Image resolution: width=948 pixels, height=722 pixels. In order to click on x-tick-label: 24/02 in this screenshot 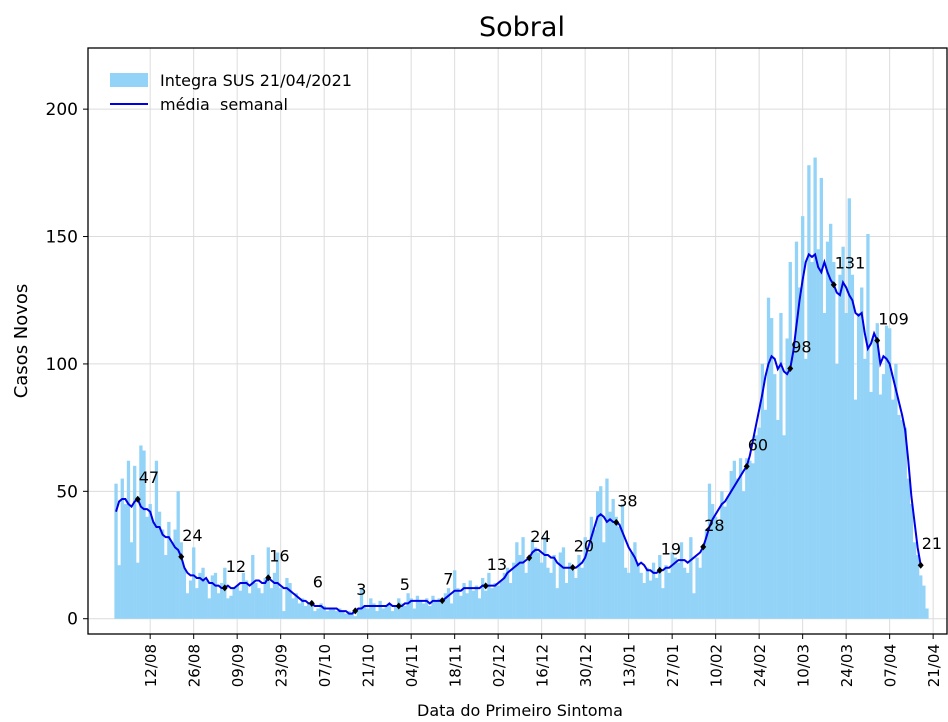, I will do `click(760, 665)`.